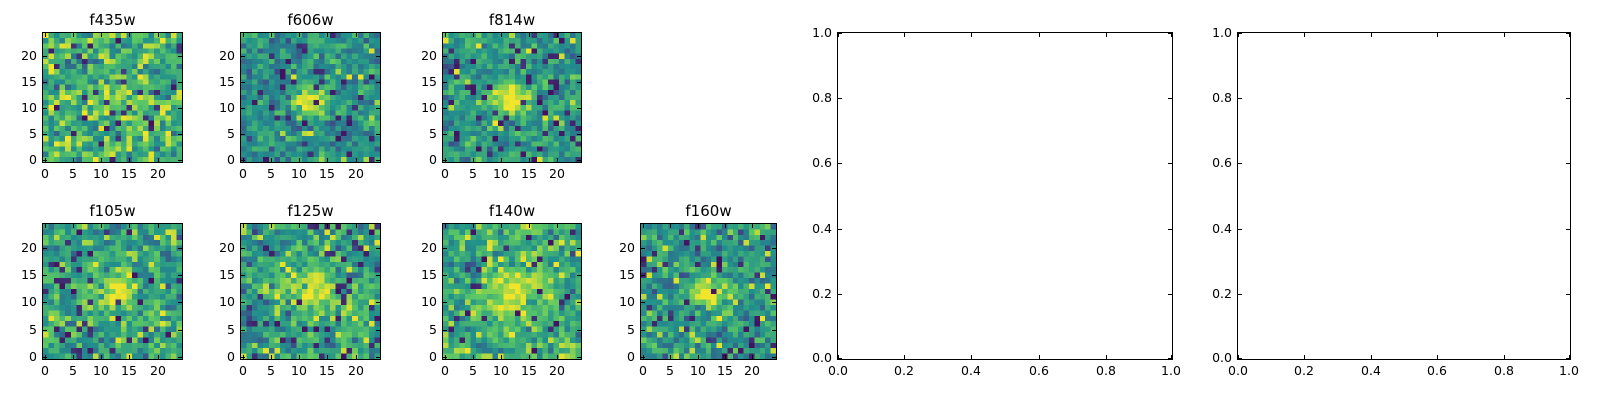 The image size is (1600, 400). Describe the element at coordinates (512, 20) in the screenshot. I see `panel-title: f814w` at that location.